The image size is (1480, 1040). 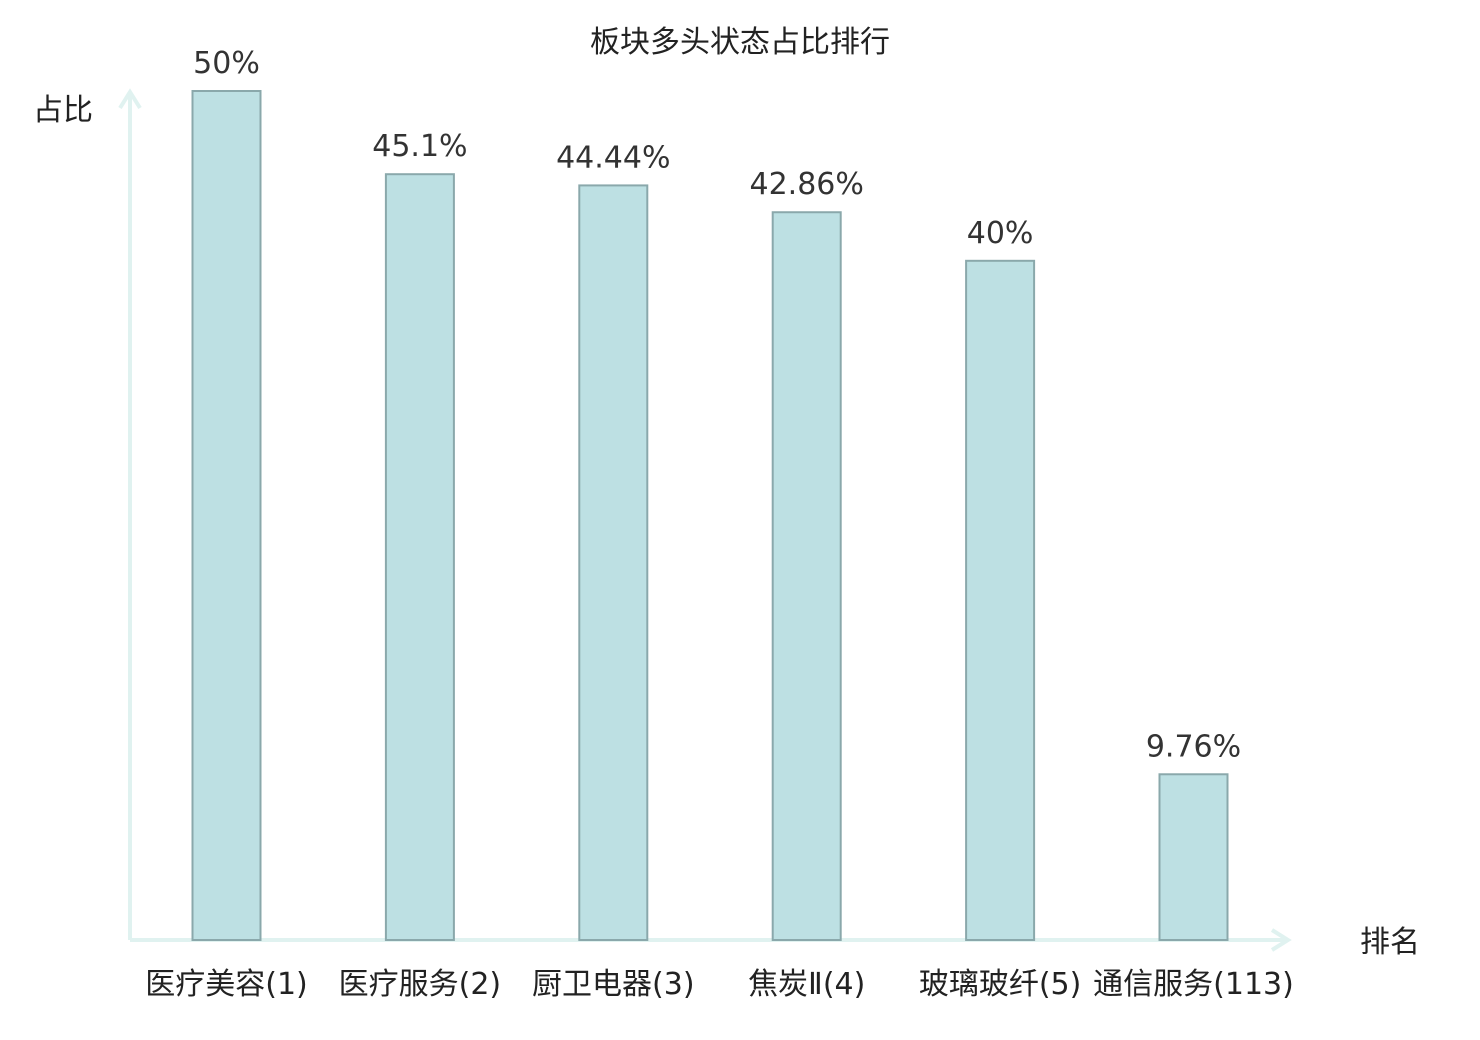 I want to click on y-axis-label: 占比, so click(x=63, y=110).